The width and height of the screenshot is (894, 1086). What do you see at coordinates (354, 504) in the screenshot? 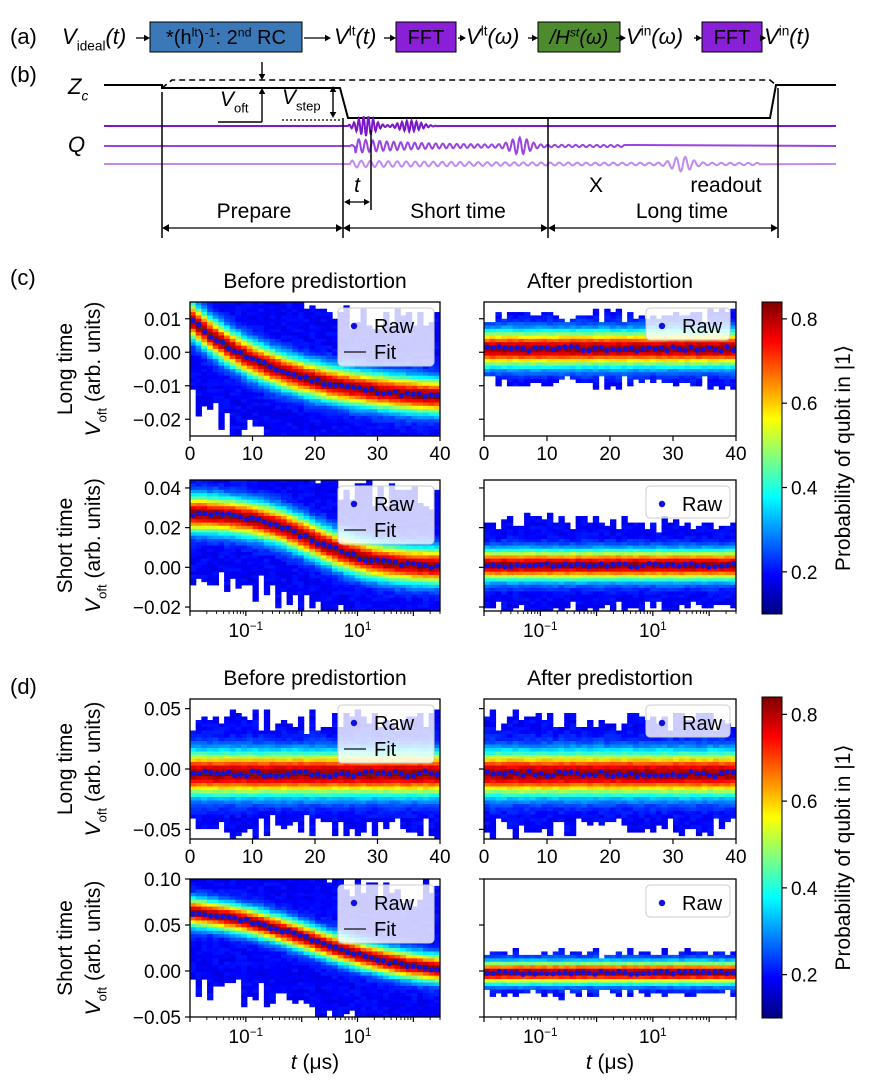
I see `legend-marker-raw` at bounding box center [354, 504].